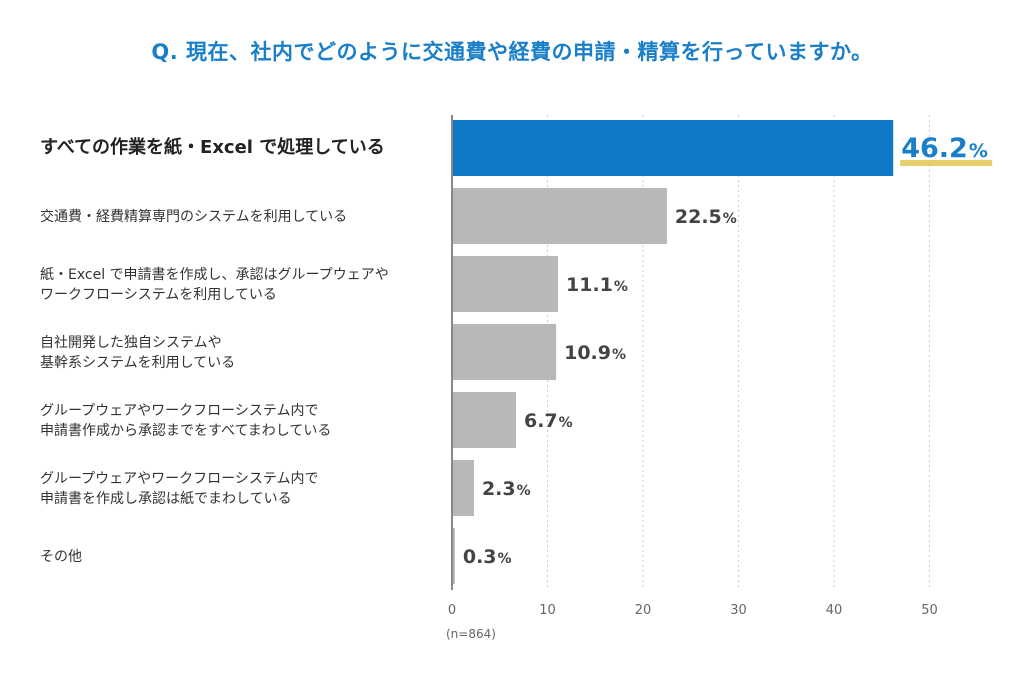 Image resolution: width=1024 pixels, height=681 pixels. Describe the element at coordinates (166, 499) in the screenshot. I see `category-label: 申請書を作成し承認は紙でまわしている` at that location.